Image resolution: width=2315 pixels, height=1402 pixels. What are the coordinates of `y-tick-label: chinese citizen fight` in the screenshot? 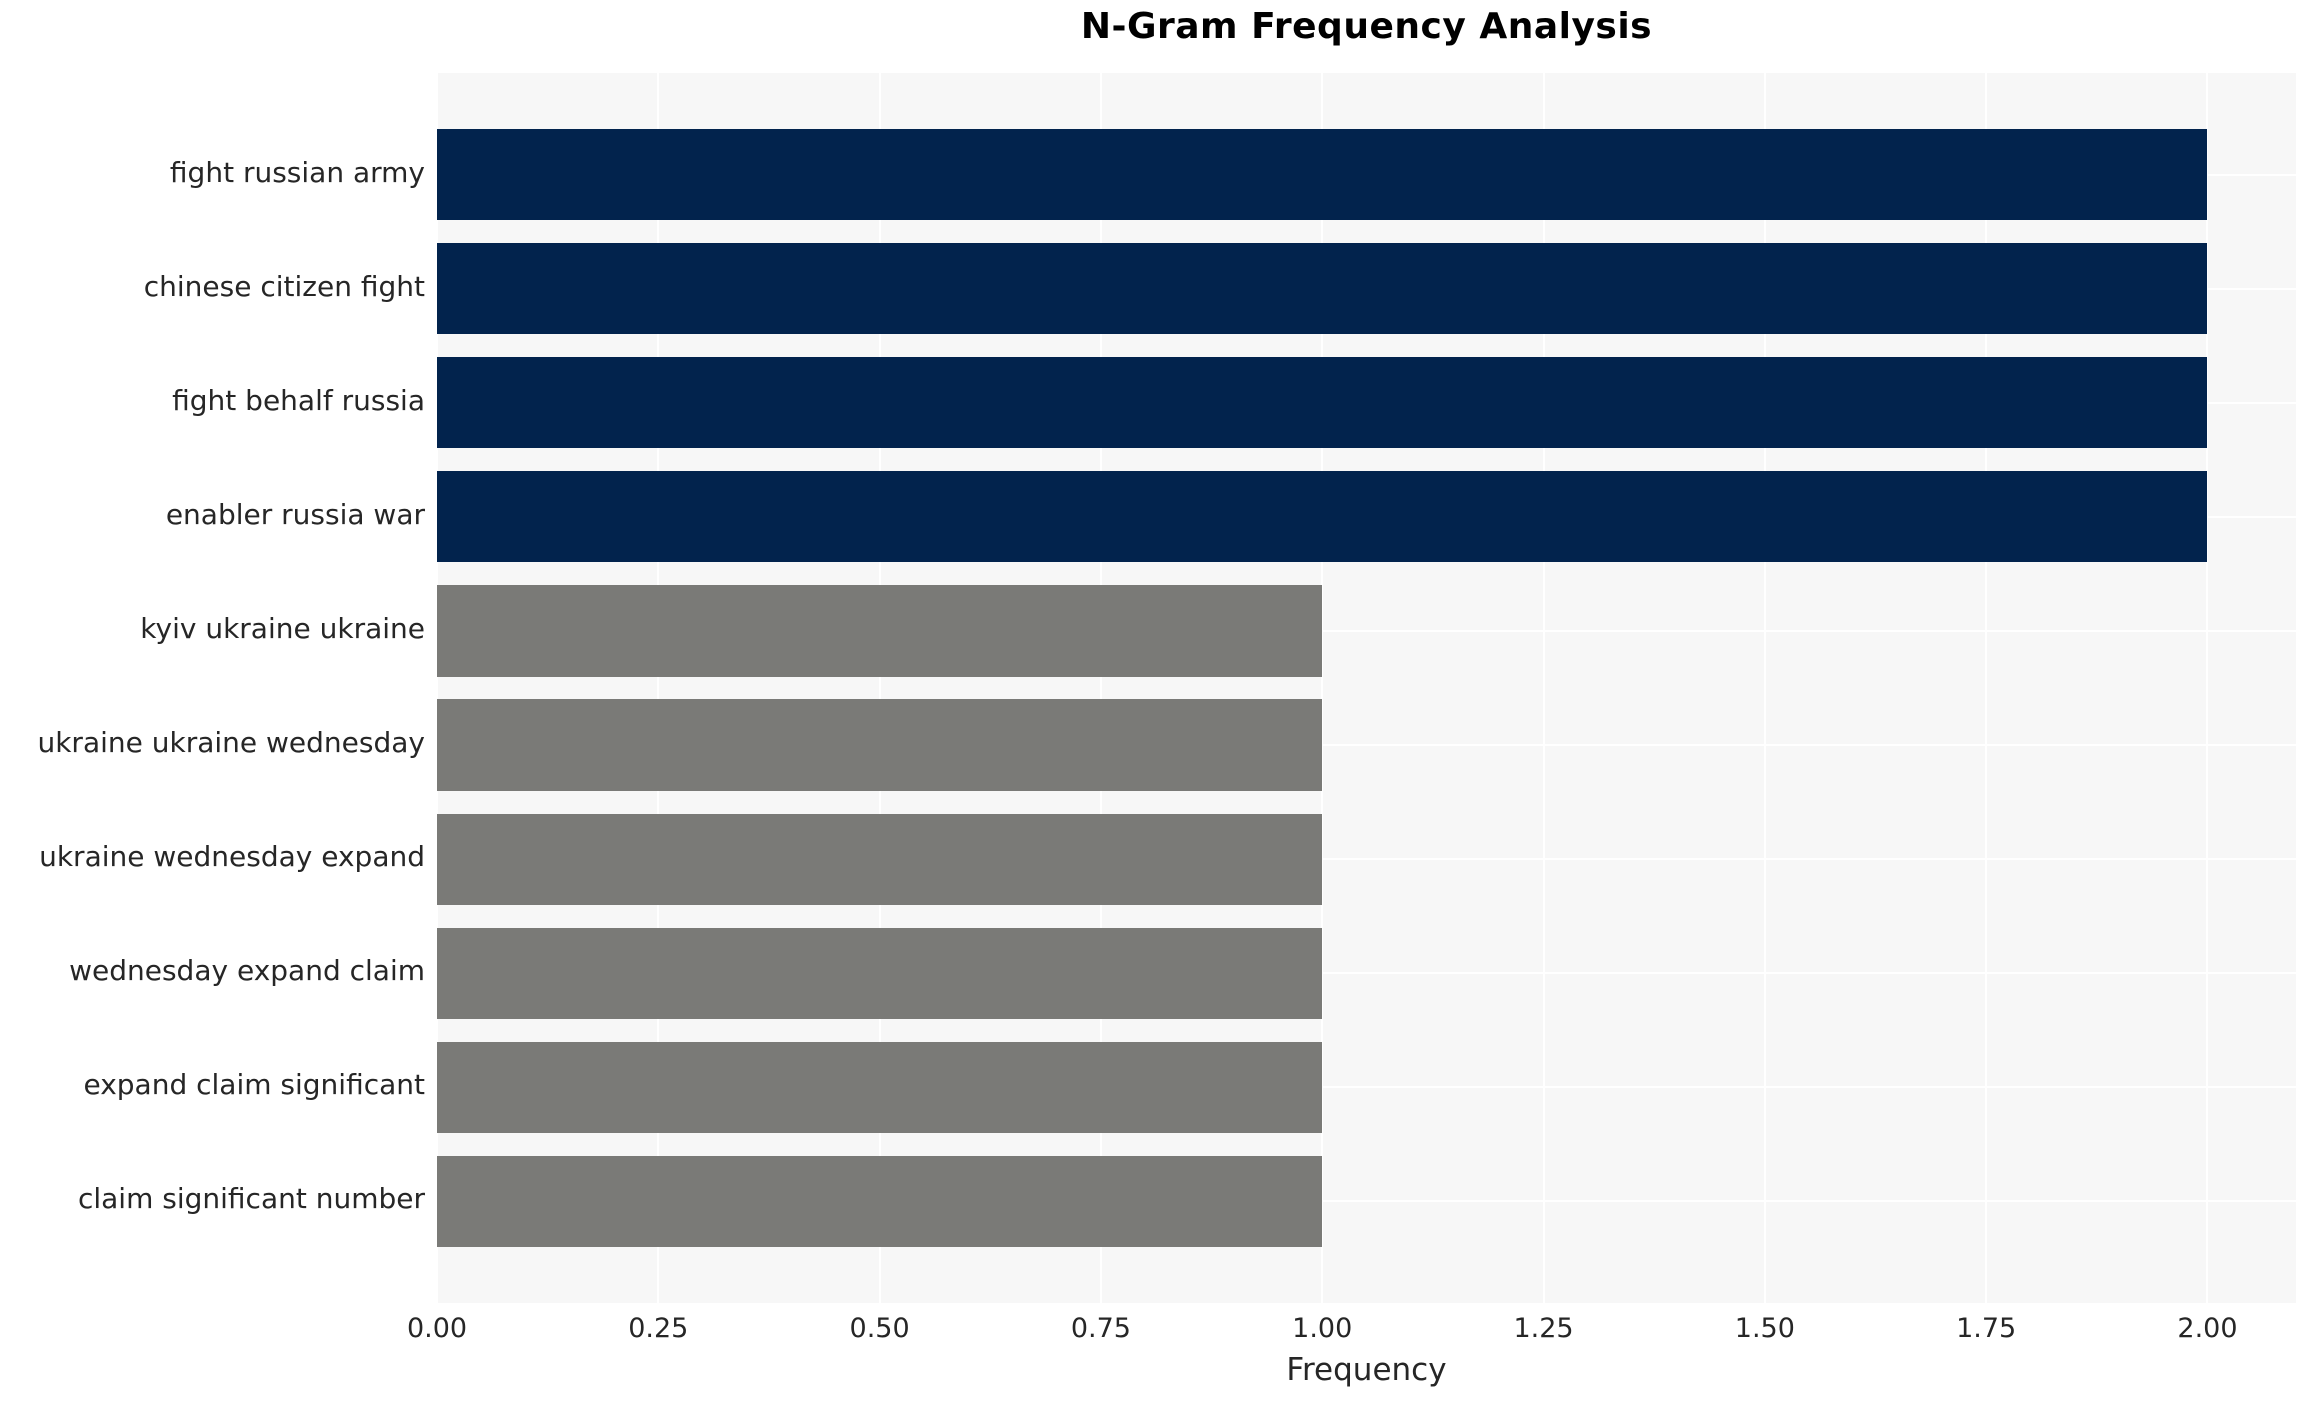 It's located at (284, 286).